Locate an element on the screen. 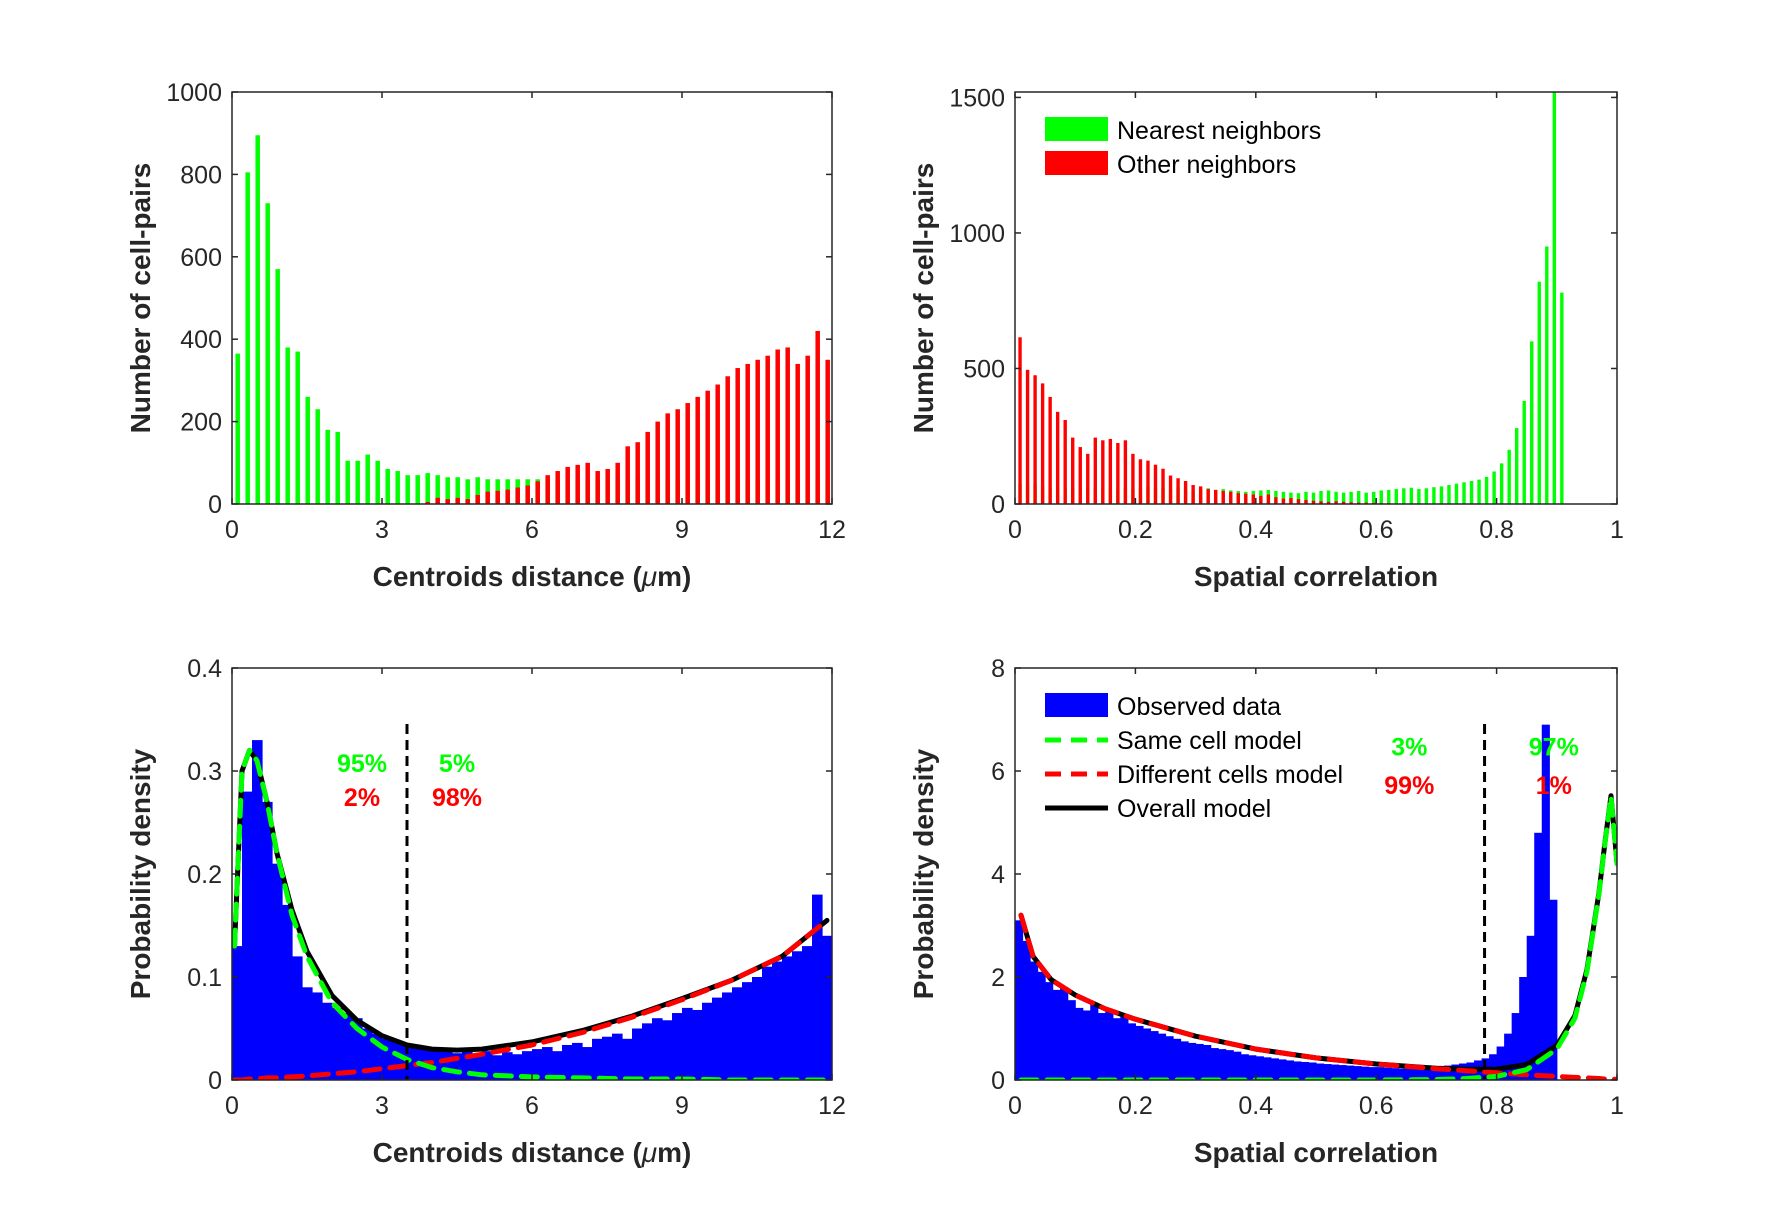 This screenshot has height=1205, width=1775. y-tick-label: 1500 is located at coordinates (977, 98).